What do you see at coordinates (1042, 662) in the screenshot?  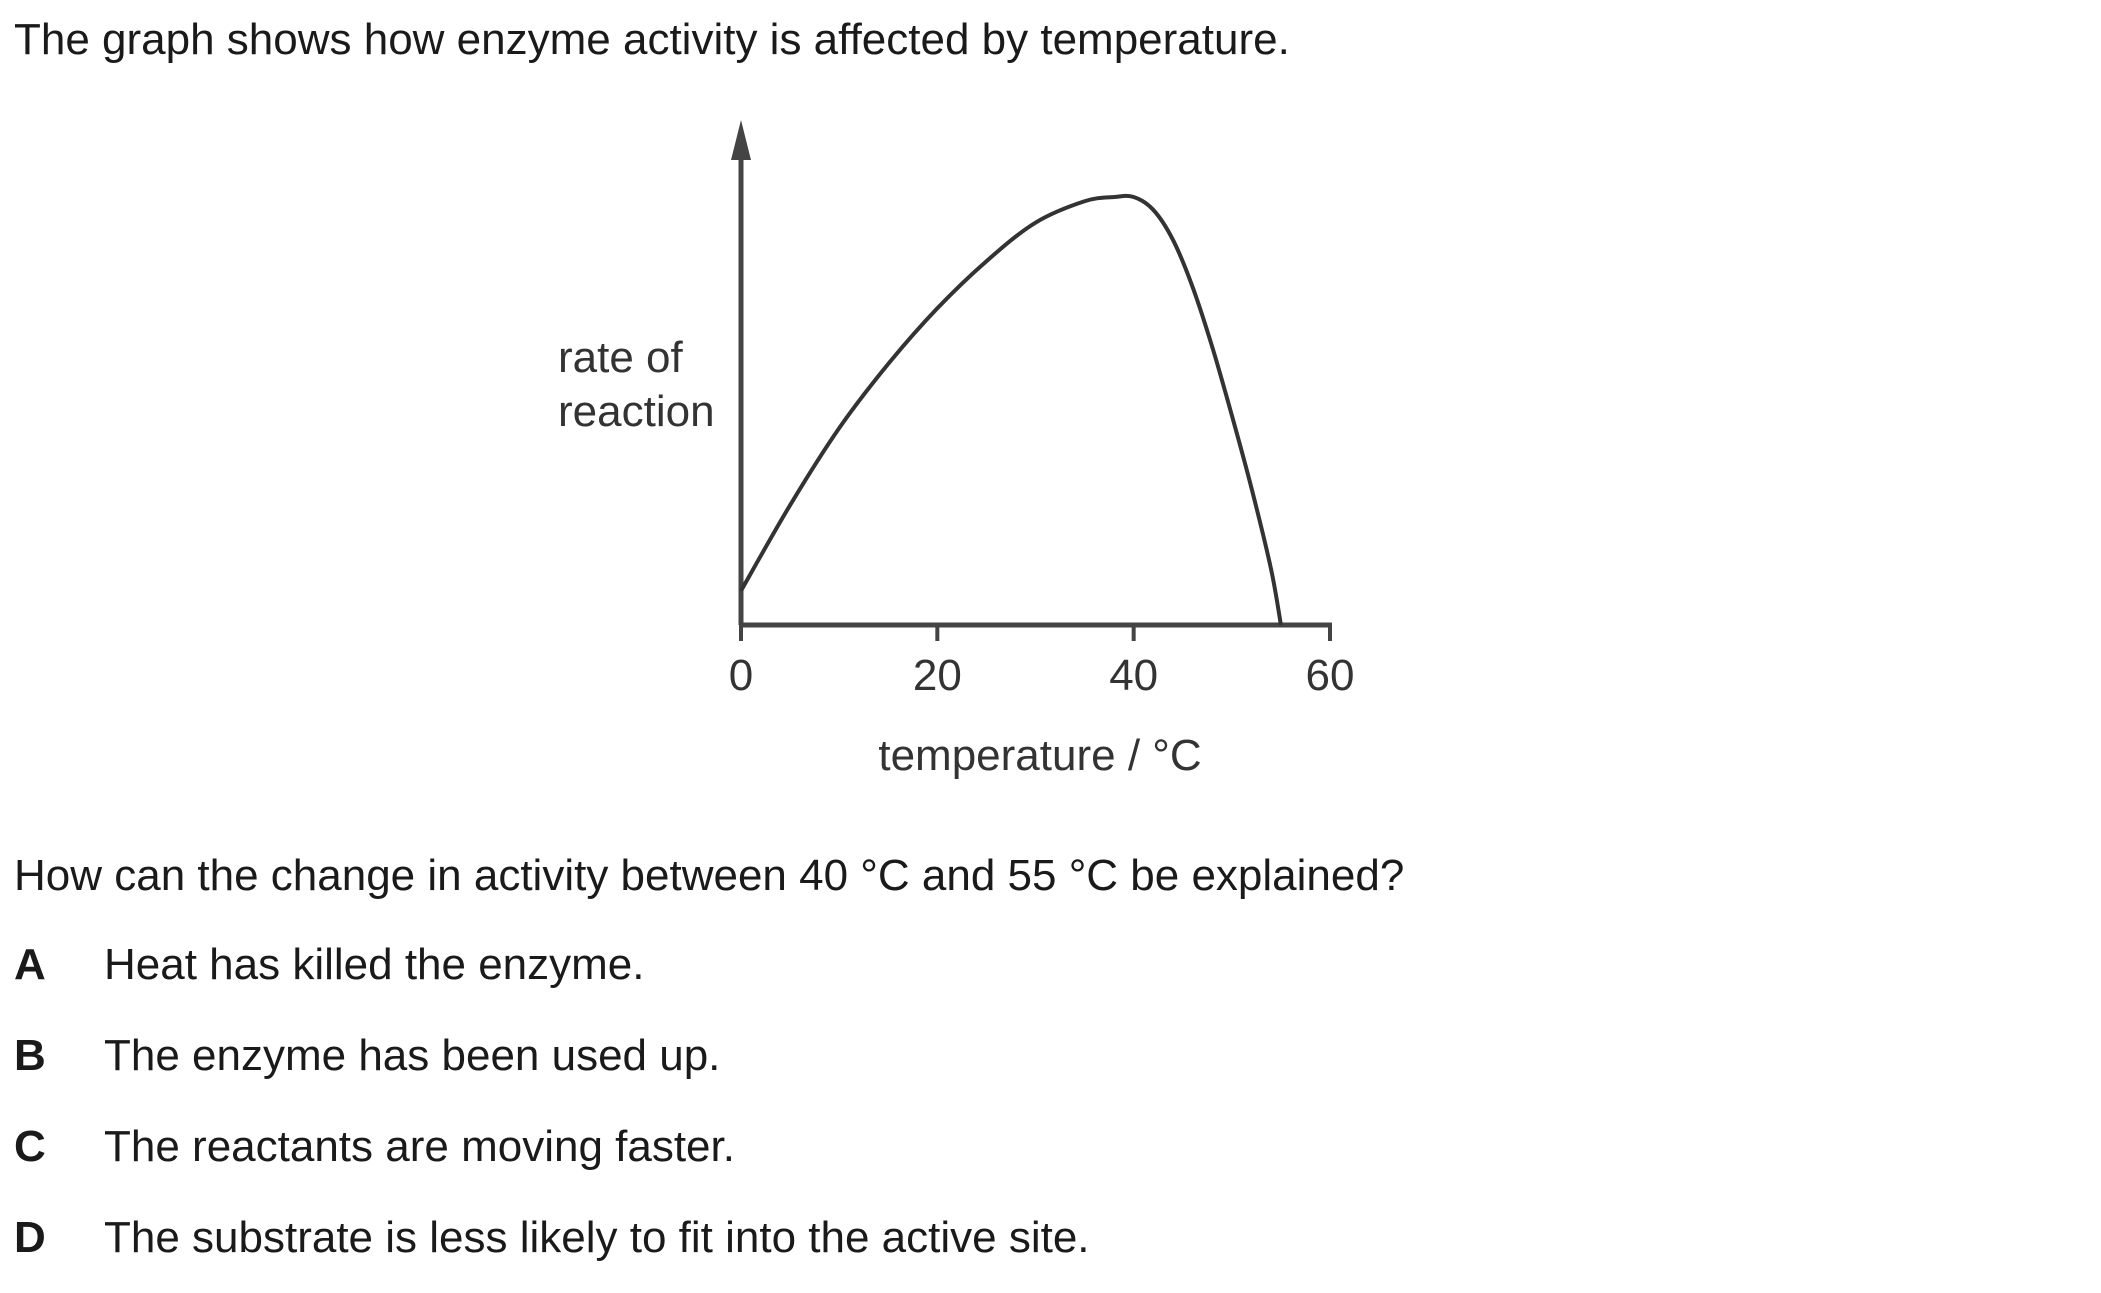 I see `x-axis-ticks: 0 20 40 60` at bounding box center [1042, 662].